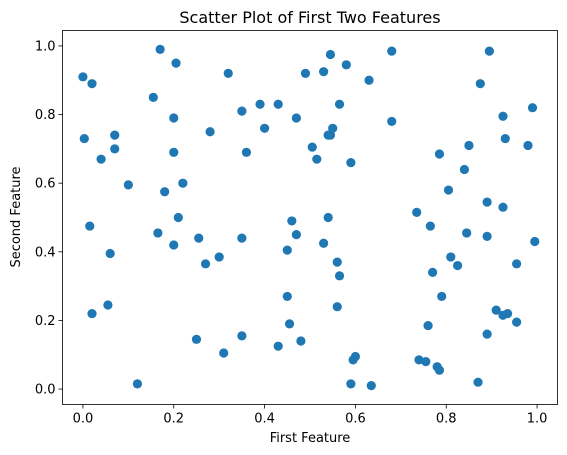  What do you see at coordinates (446, 419) in the screenshot?
I see `x-tick-label: 0.8` at bounding box center [446, 419].